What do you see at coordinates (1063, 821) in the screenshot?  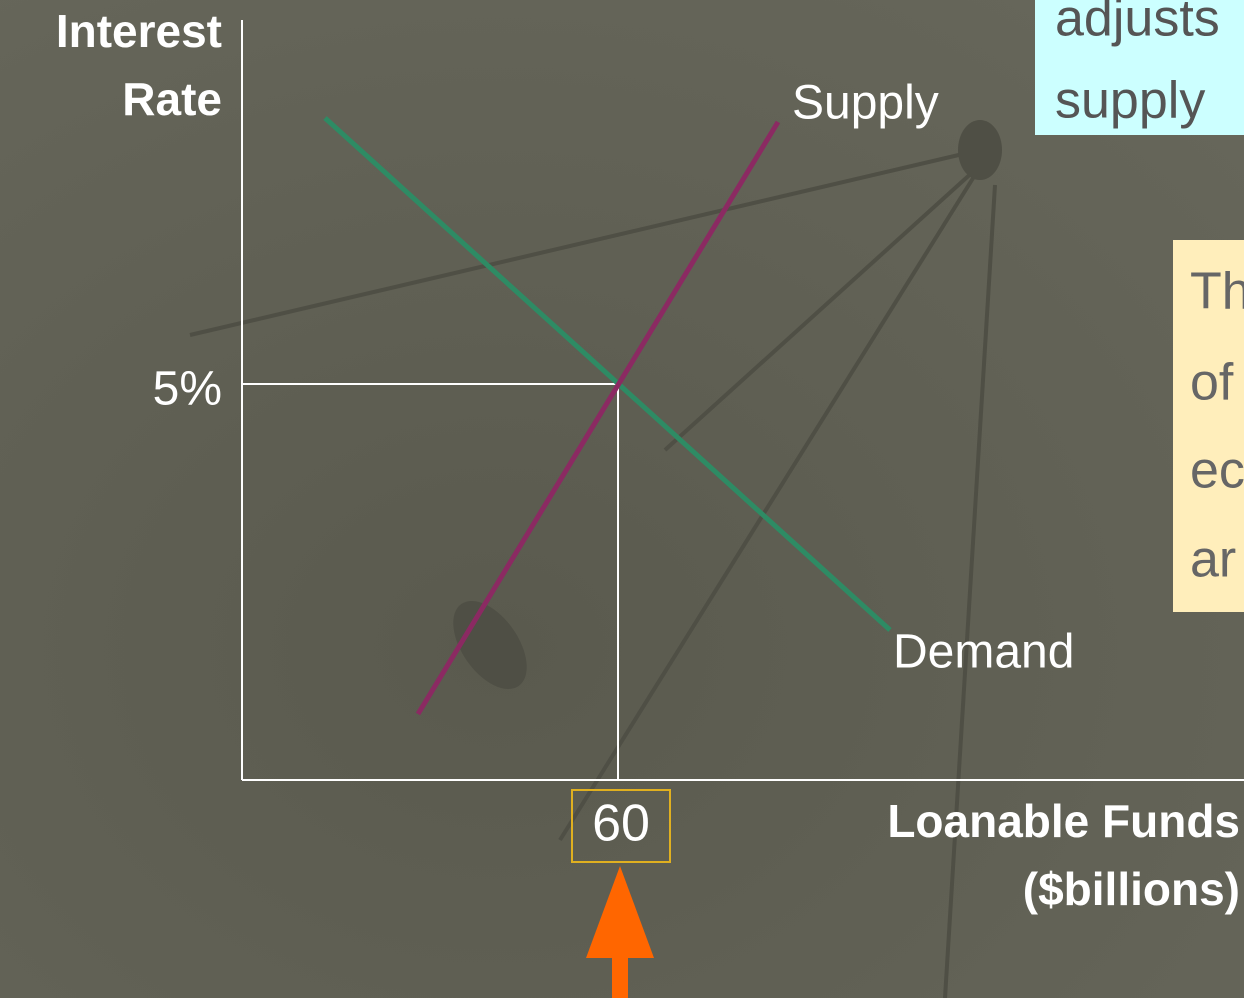 I see `x-axis-label: Loanable Funds` at bounding box center [1063, 821].